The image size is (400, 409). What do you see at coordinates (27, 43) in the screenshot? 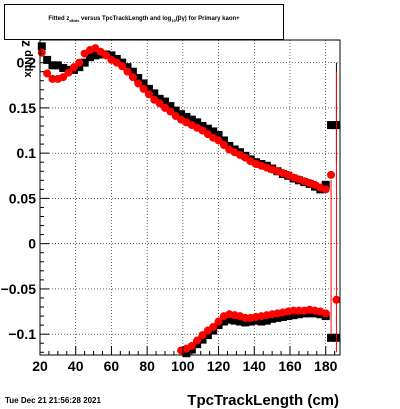
I see `y-axis-label-z: z` at bounding box center [27, 43].